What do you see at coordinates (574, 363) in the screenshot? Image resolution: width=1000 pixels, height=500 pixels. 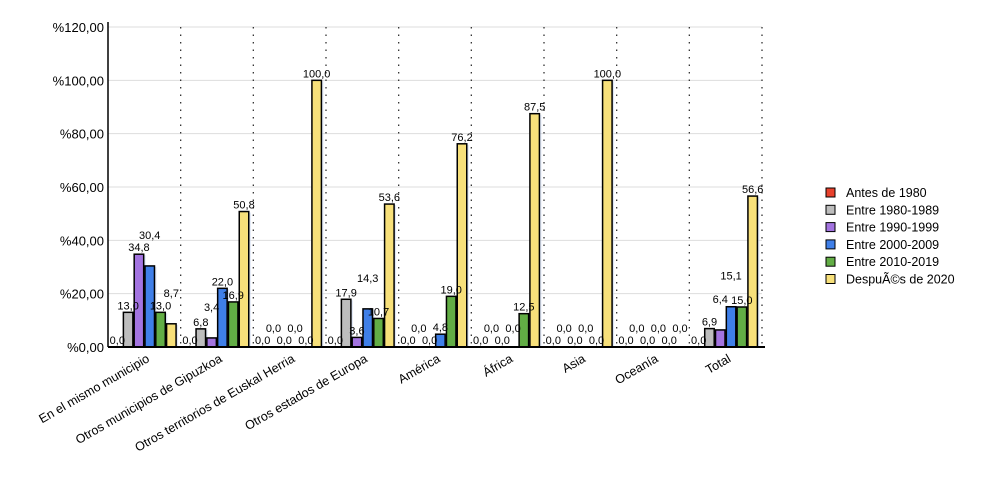 I see `x-tick-label: Asia` at bounding box center [574, 363].